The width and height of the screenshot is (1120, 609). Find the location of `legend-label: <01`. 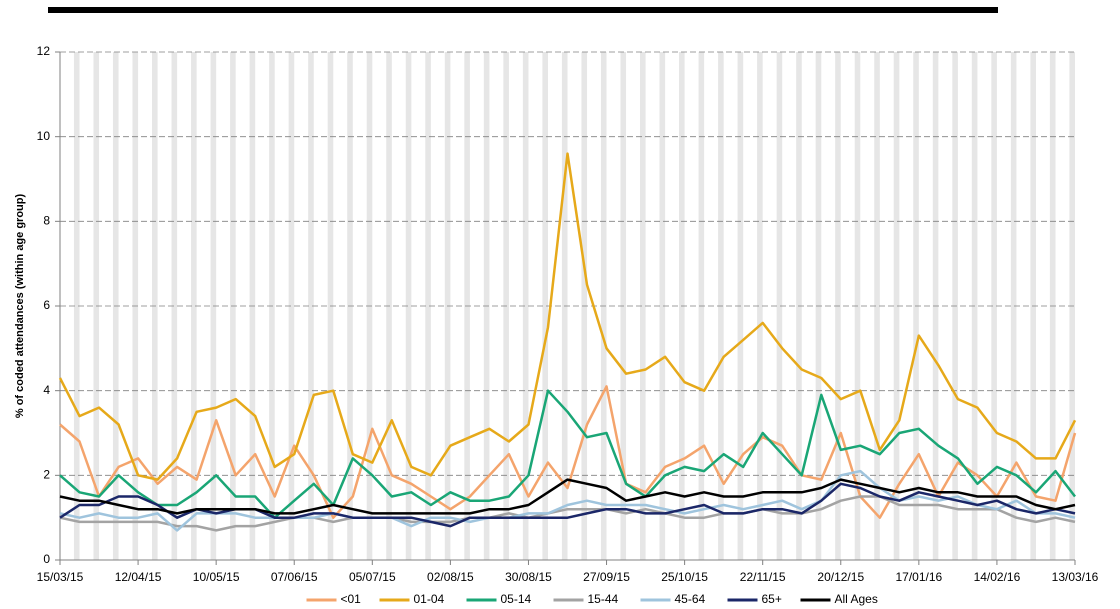

legend-label: <01 is located at coordinates (351, 599).